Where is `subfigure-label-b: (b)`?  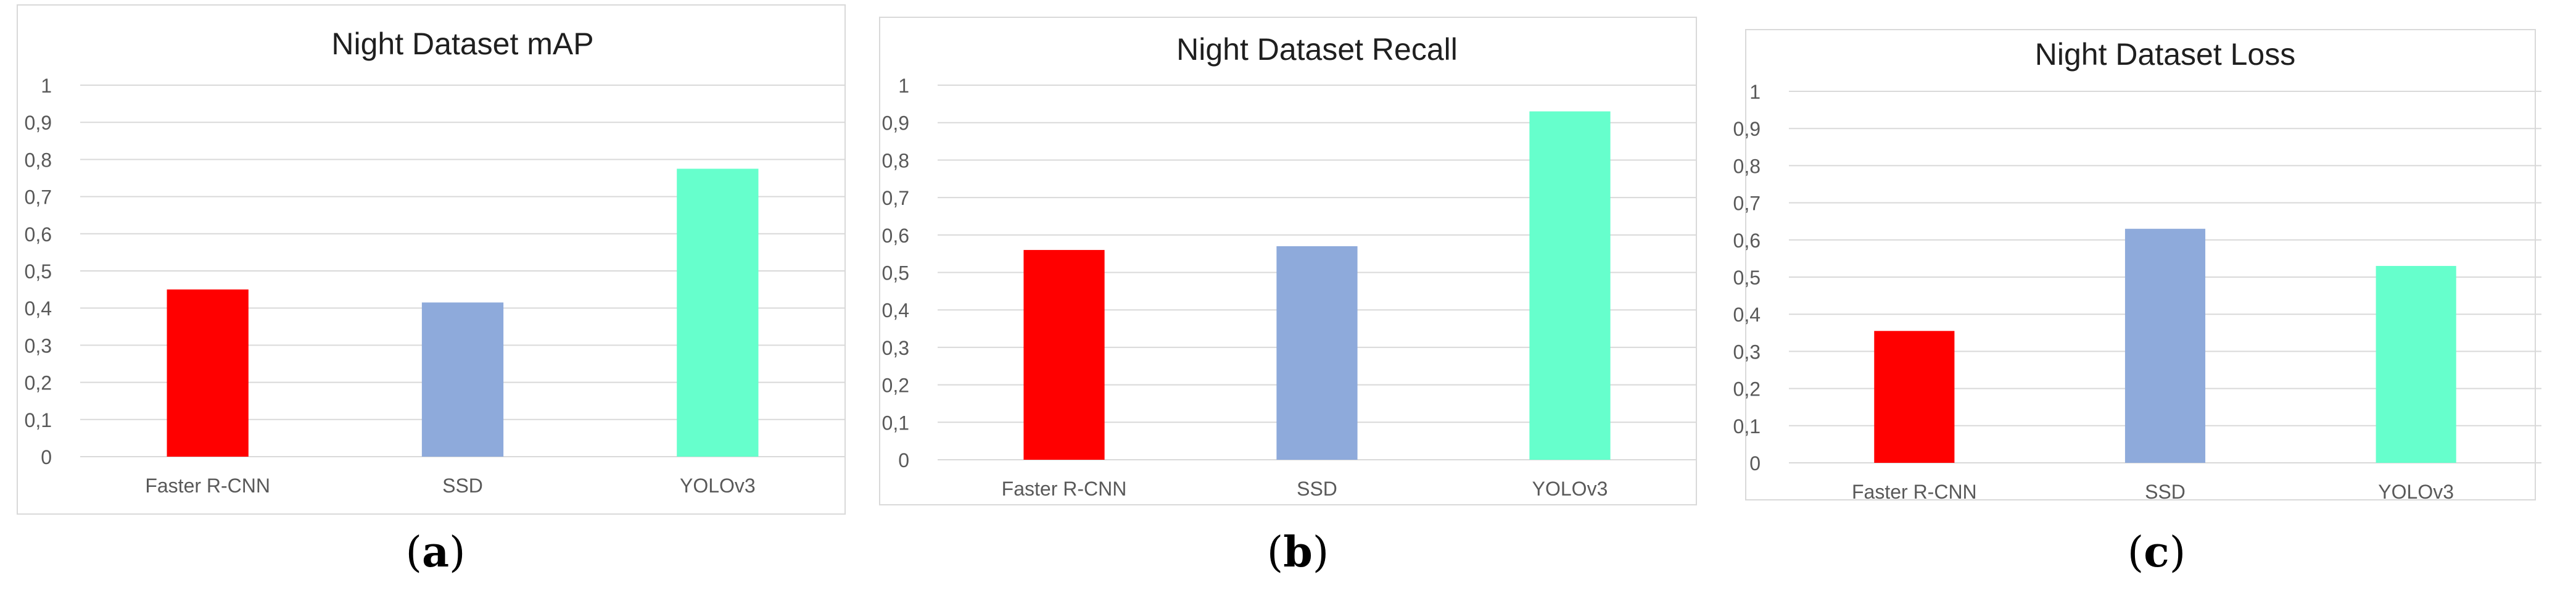 subfigure-label-b: (b) is located at coordinates (1297, 552).